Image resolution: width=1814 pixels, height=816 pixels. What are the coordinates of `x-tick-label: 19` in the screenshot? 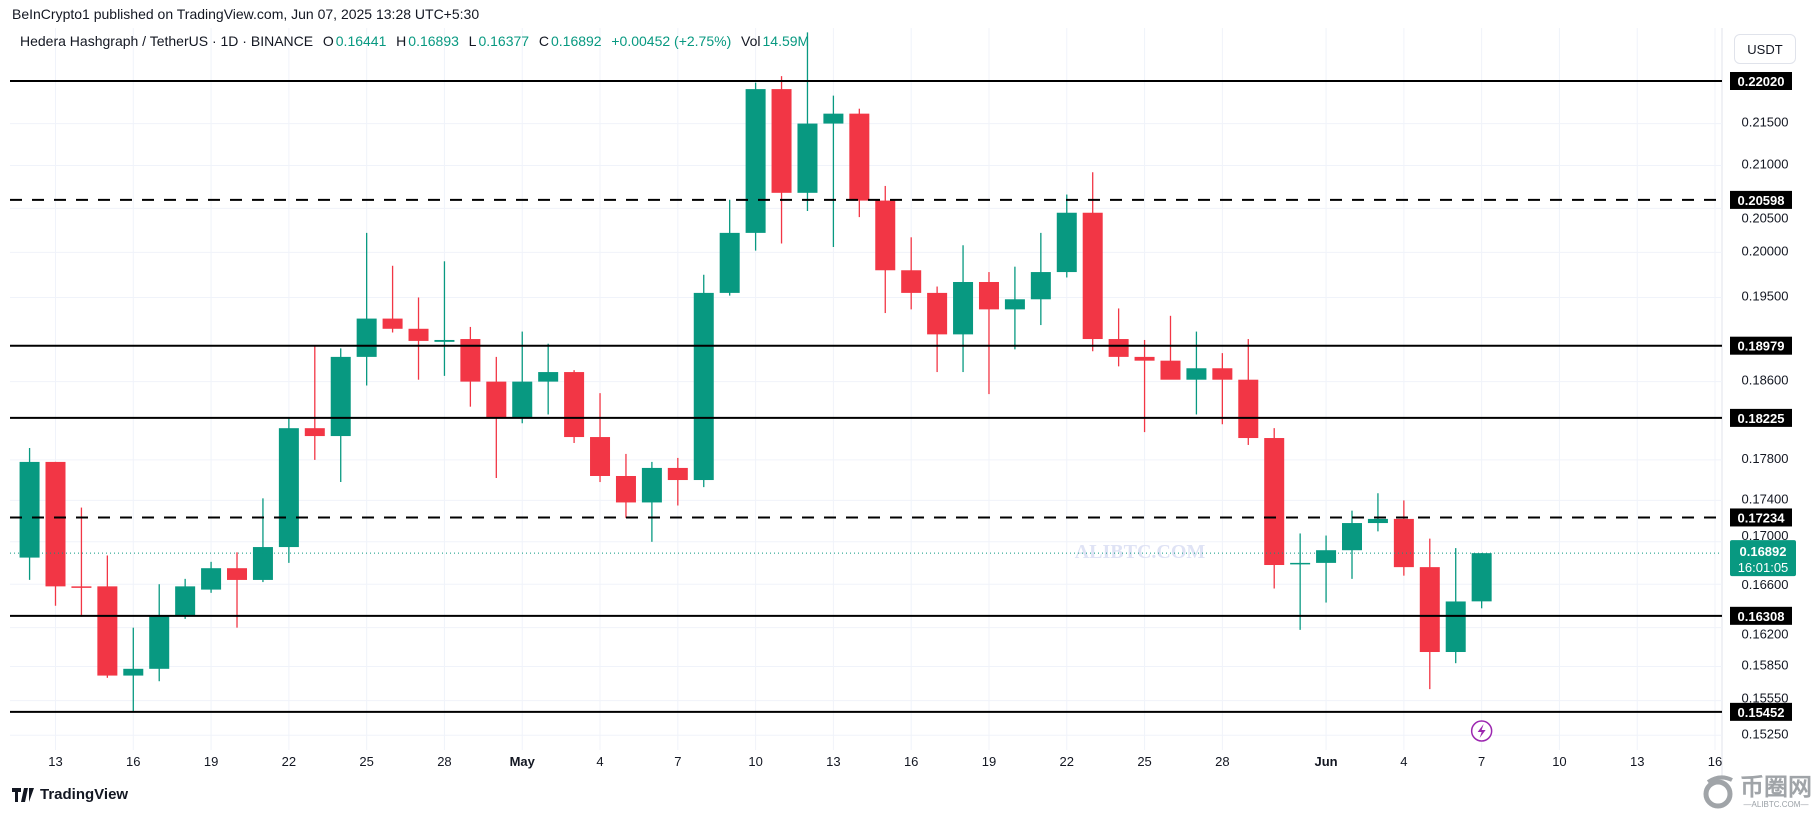 It's located at (211, 761).